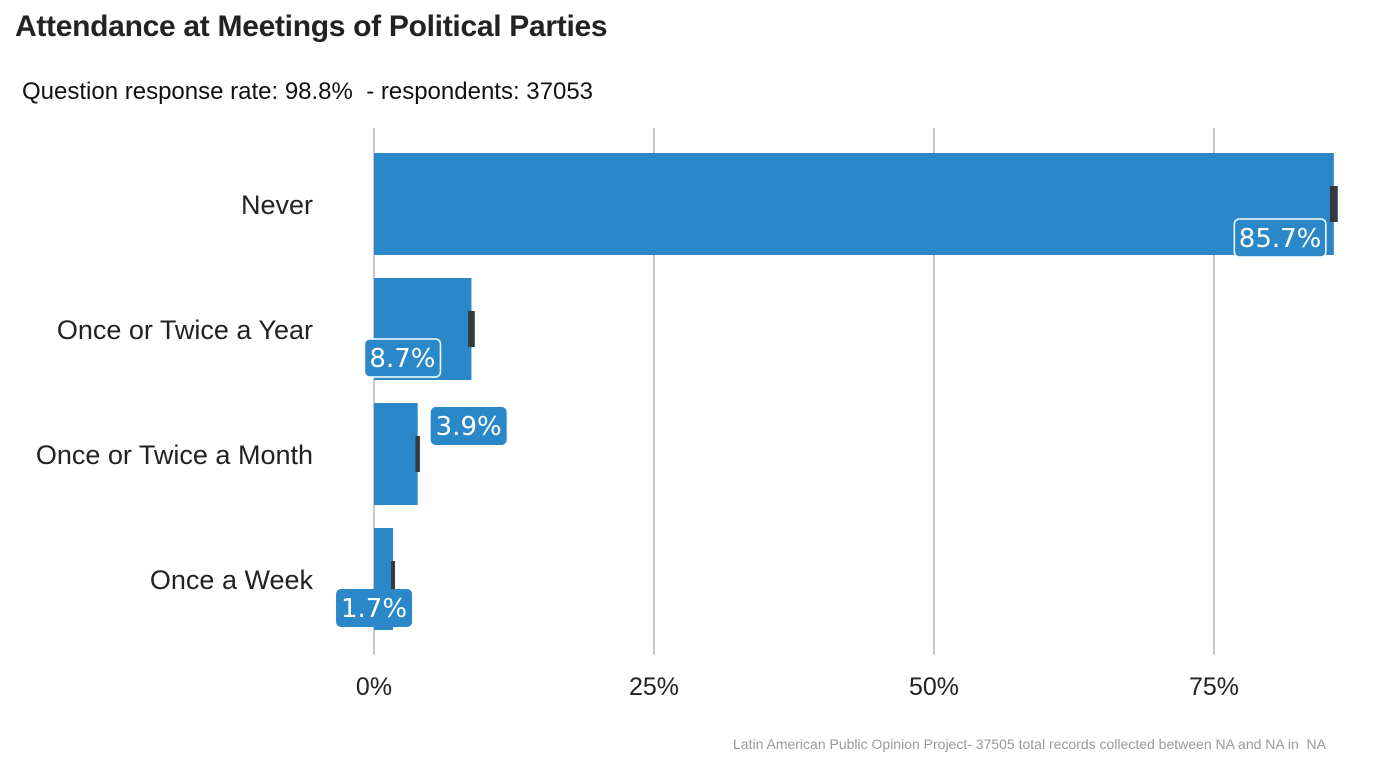 The height and width of the screenshot is (768, 1400). I want to click on category-label: Once or Twice a Month, so click(174, 455).